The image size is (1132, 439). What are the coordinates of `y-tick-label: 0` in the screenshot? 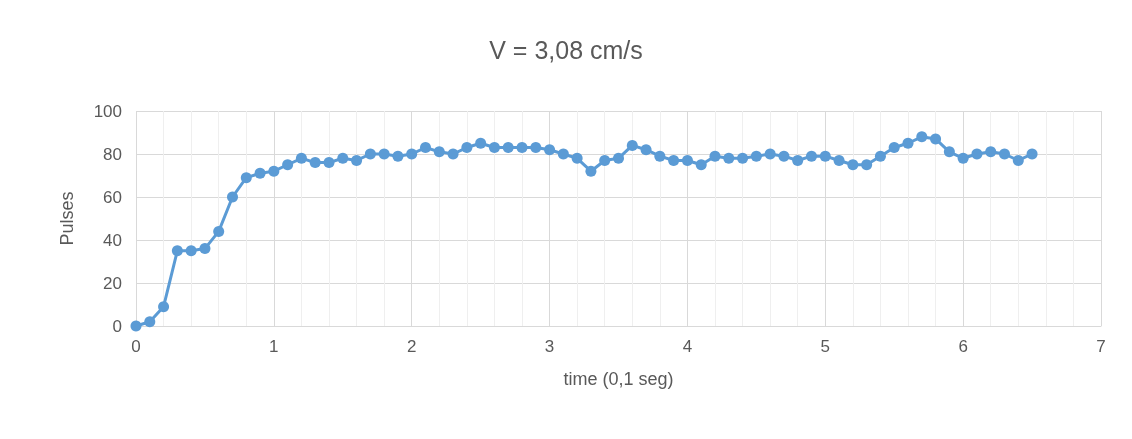 It's located at (117, 326).